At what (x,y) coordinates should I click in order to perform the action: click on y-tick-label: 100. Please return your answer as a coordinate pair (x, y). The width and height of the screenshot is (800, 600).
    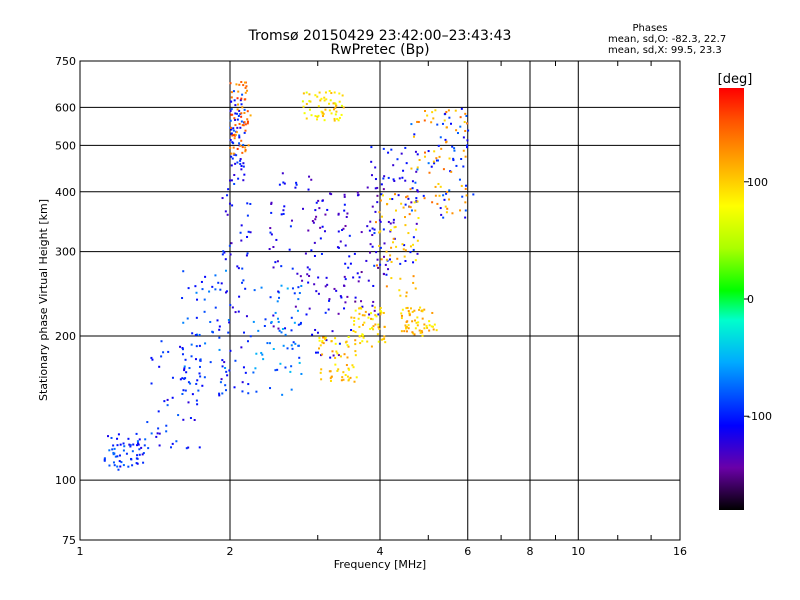
    Looking at the image, I should click on (65, 480).